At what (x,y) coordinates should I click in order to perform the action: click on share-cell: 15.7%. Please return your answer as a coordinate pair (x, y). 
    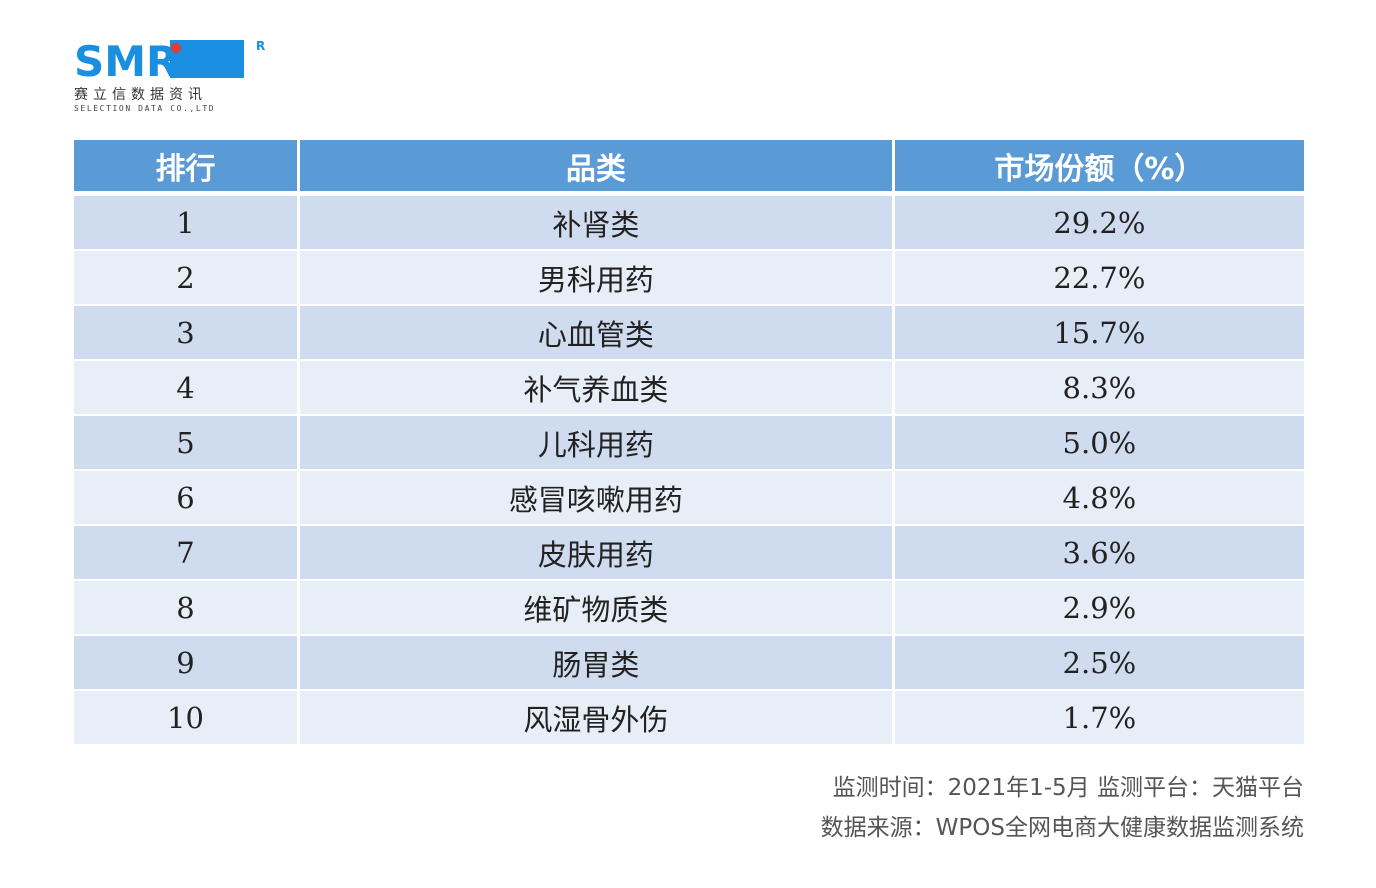
    Looking at the image, I should click on (1099, 333).